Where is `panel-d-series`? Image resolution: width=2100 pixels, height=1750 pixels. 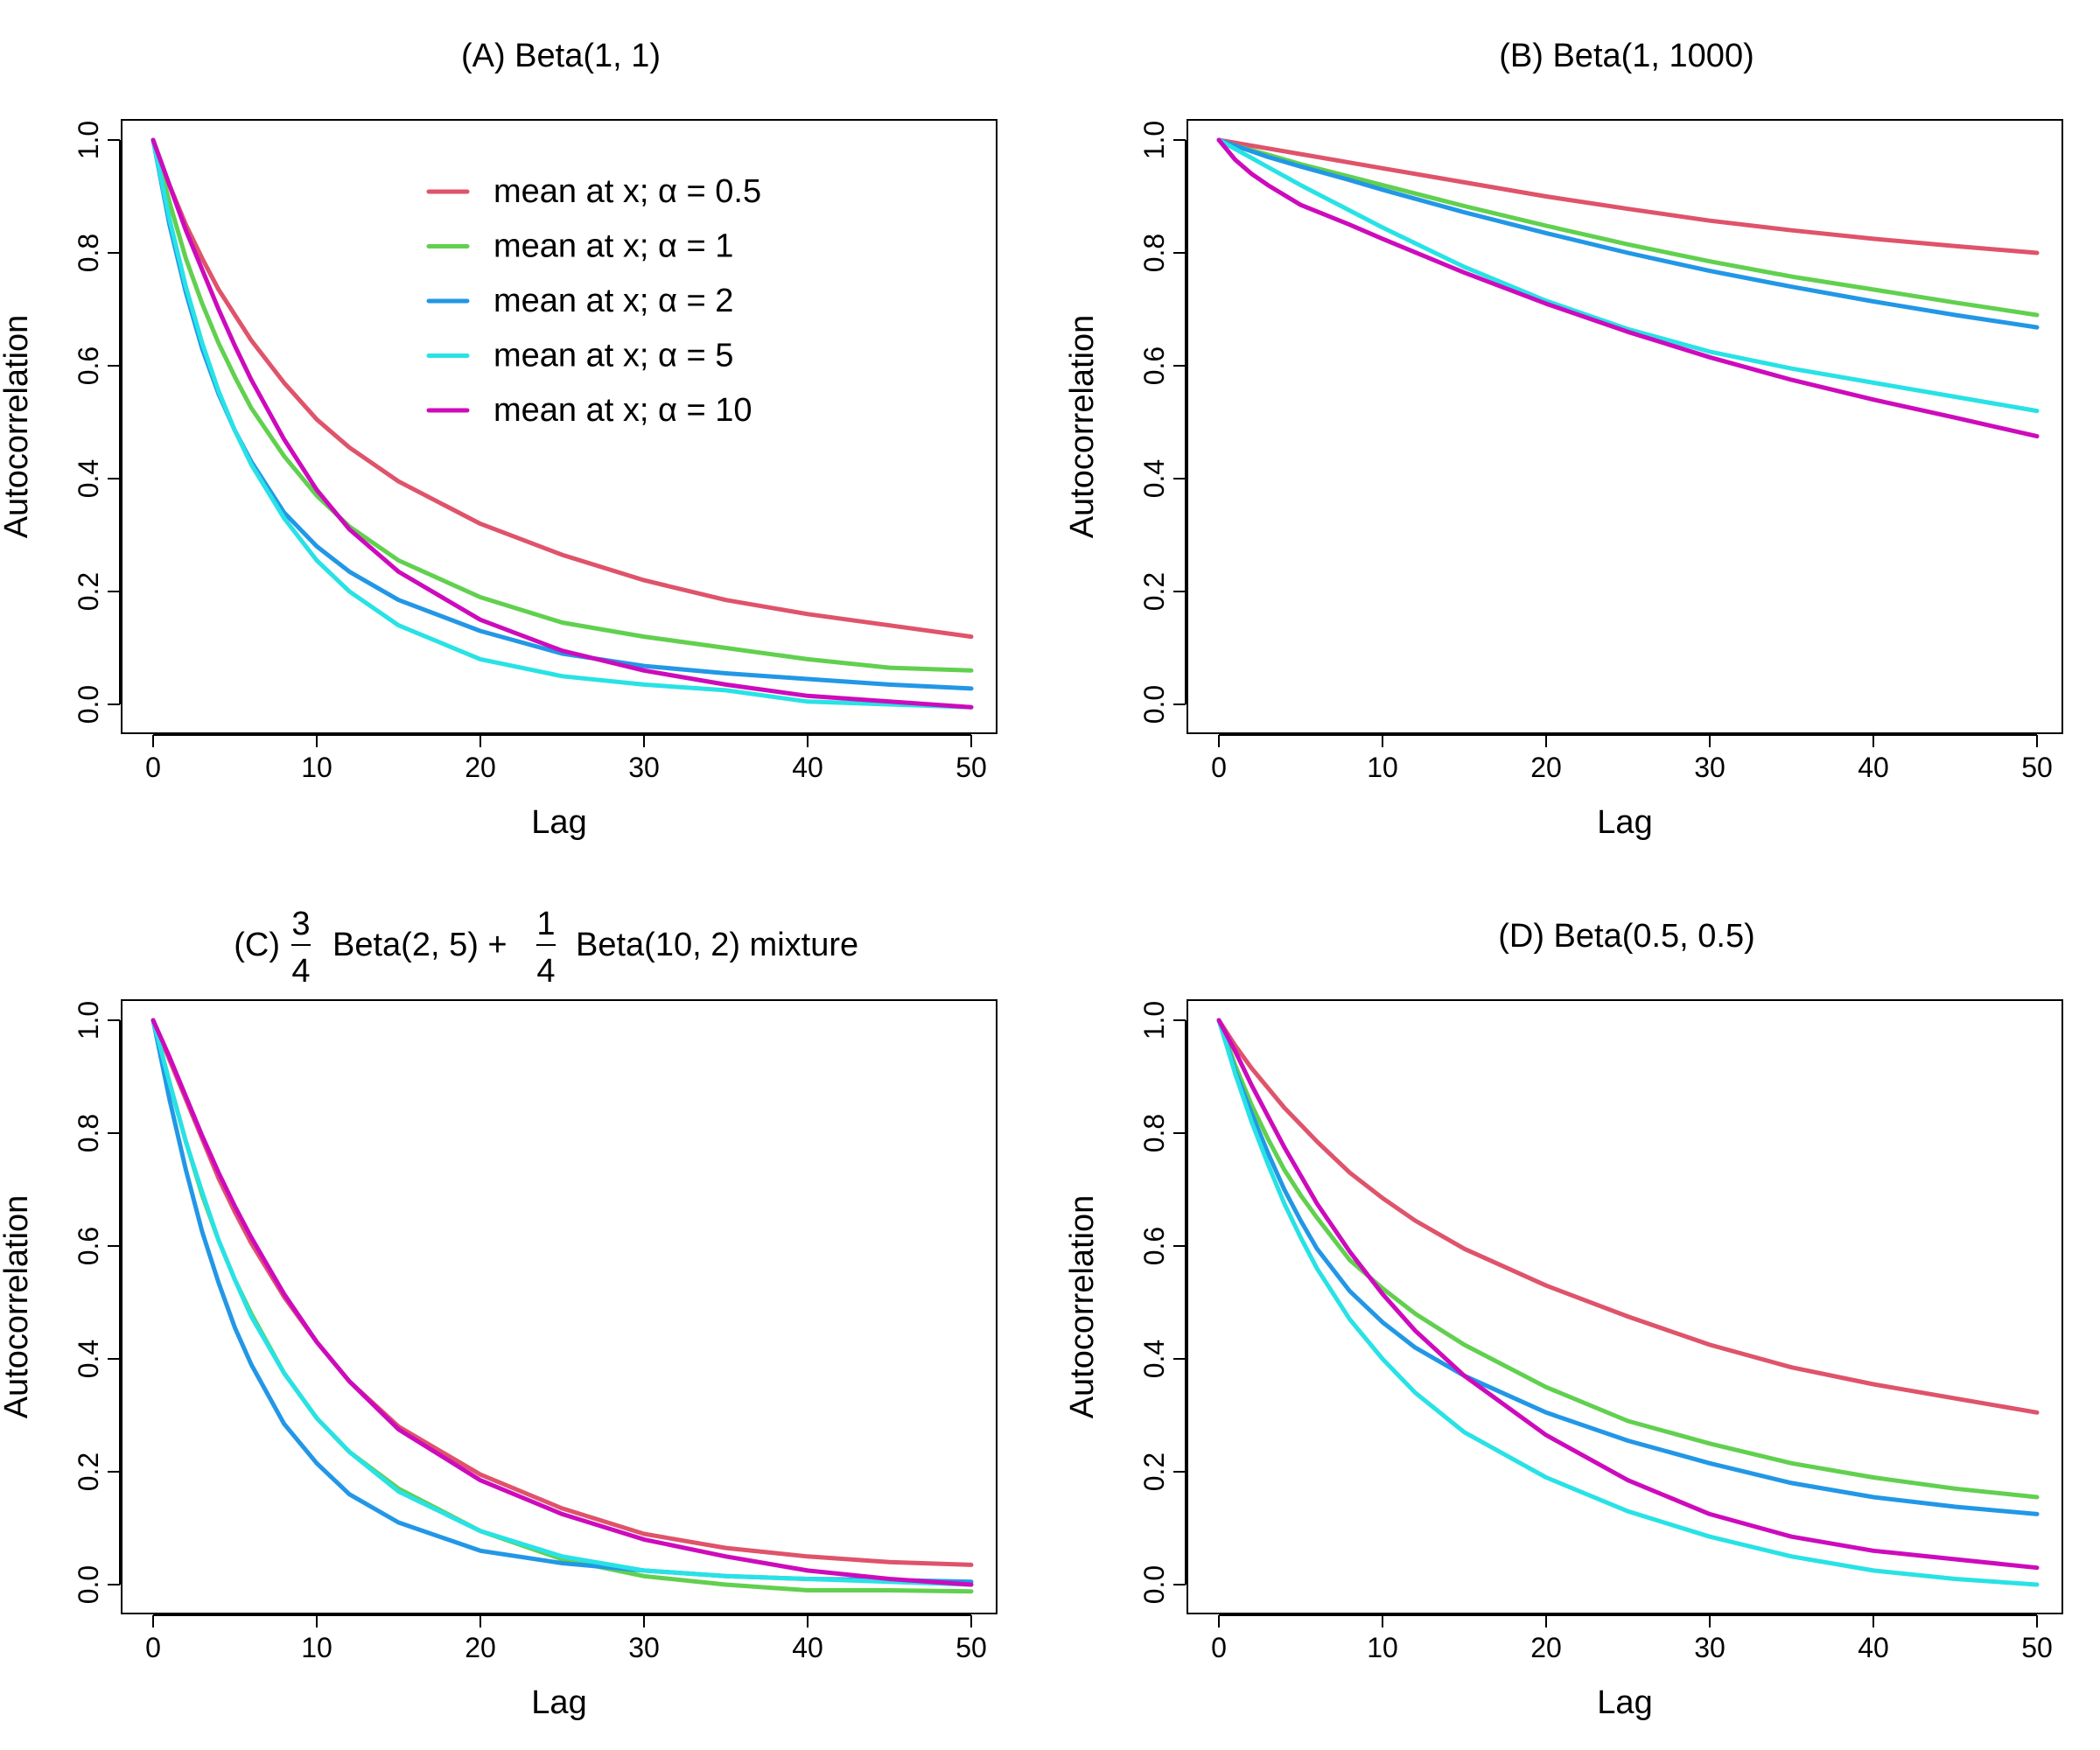 panel-d-series is located at coordinates (1628, 1302).